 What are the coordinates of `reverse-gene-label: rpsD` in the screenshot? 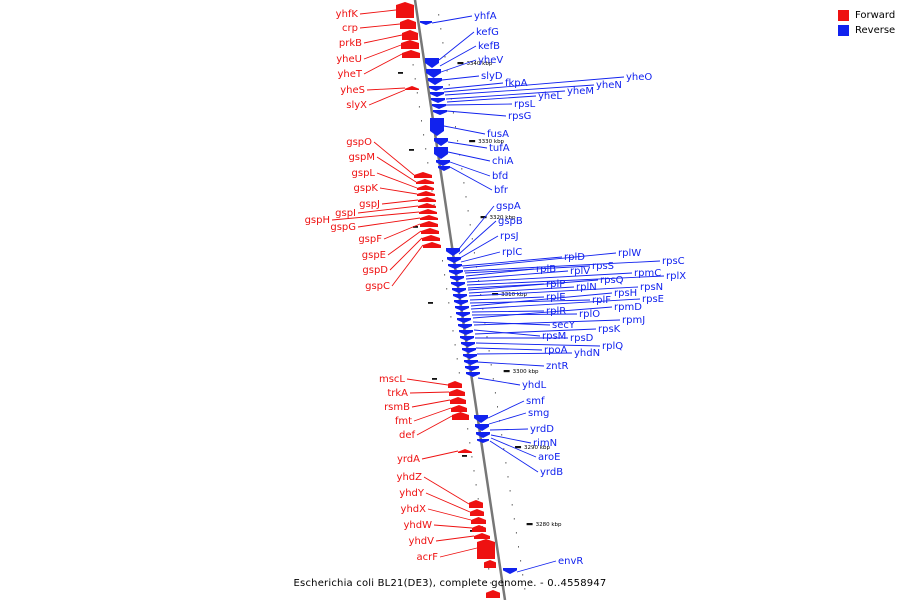 It's located at (582, 338).